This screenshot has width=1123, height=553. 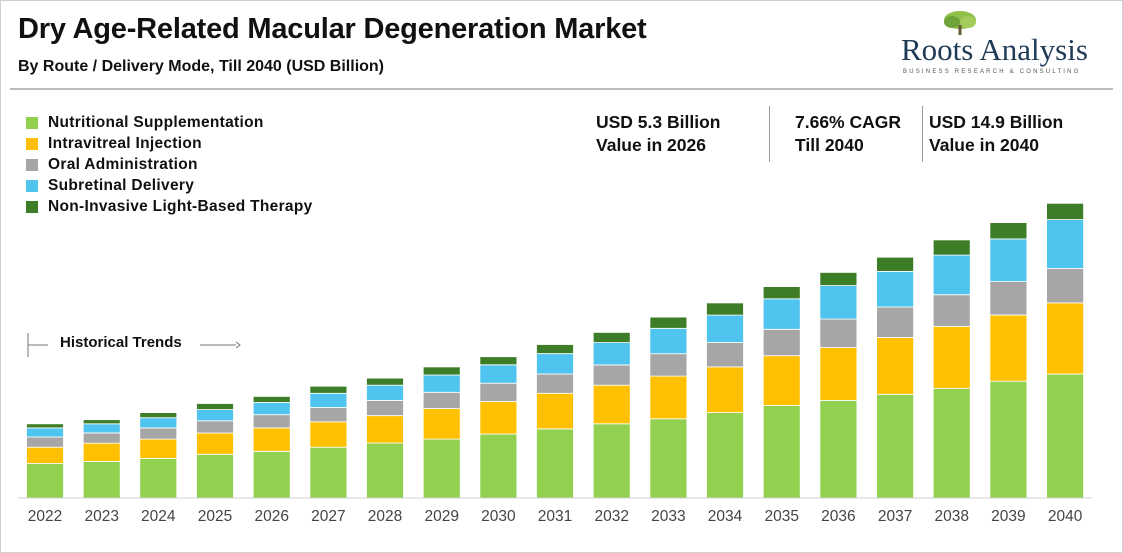 I want to click on legend-item: Intravitreal Injection, so click(x=169, y=143).